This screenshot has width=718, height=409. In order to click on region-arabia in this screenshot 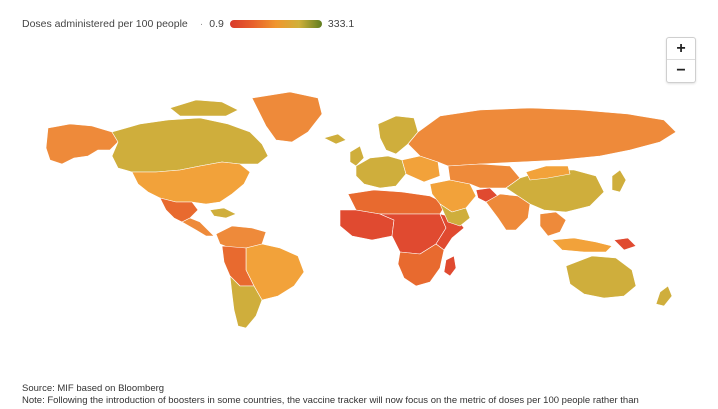, I will do `click(455, 215)`.